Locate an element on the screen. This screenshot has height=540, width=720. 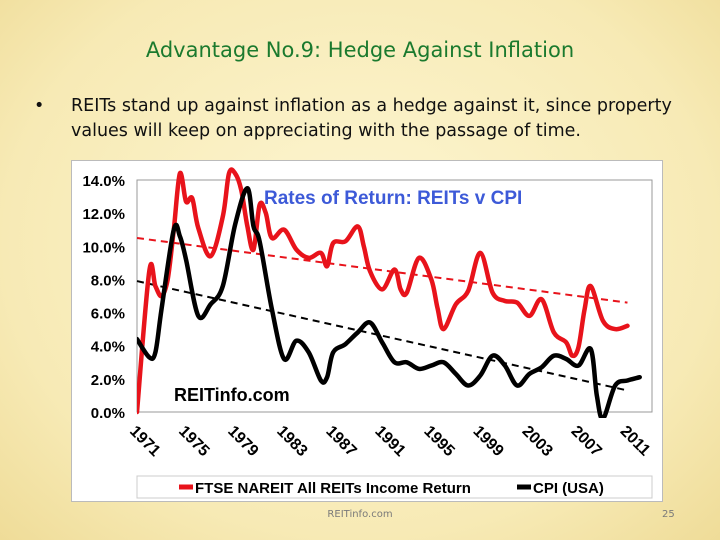
trend-line is located at coordinates (382, 270).